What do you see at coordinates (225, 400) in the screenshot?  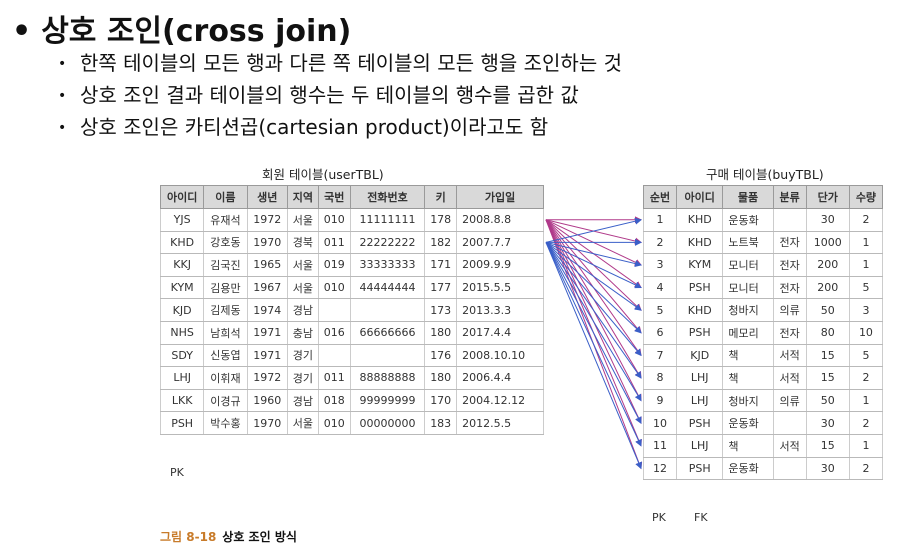 I see `table-cell: 이경규` at bounding box center [225, 400].